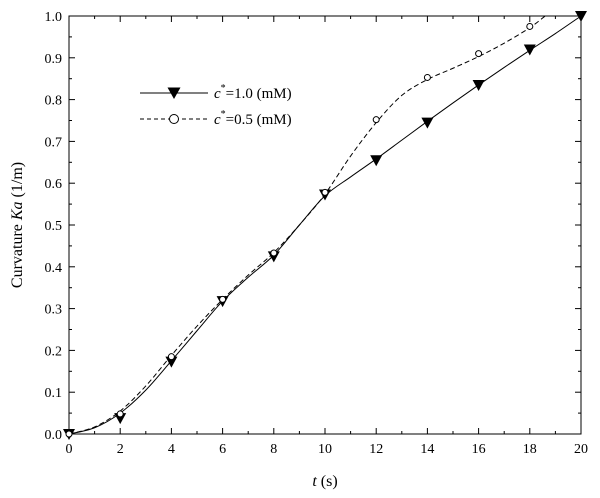  Describe the element at coordinates (427, 449) in the screenshot. I see `x-tick-label: 14` at that location.